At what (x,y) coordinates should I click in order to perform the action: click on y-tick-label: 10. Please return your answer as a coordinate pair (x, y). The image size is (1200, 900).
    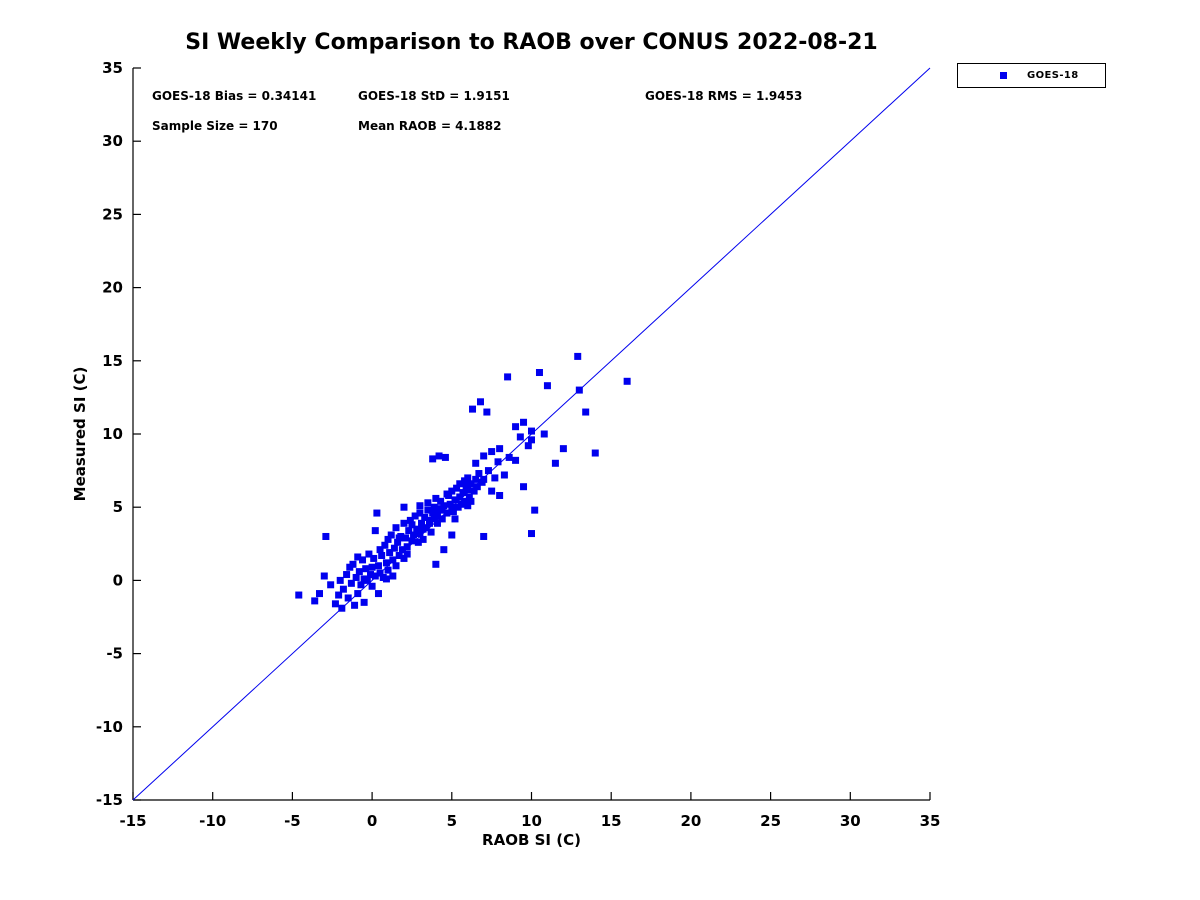
    Looking at the image, I should click on (112, 434).